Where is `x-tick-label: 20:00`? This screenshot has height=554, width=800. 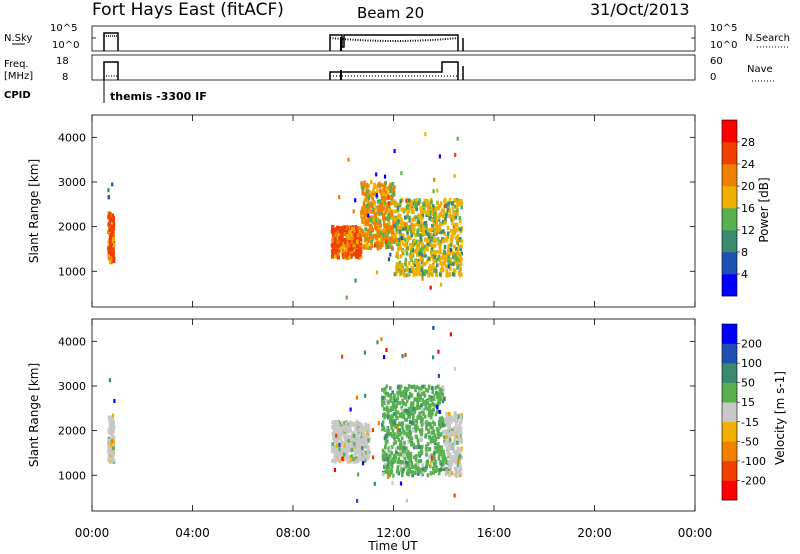
x-tick-label: 20:00 is located at coordinates (594, 533).